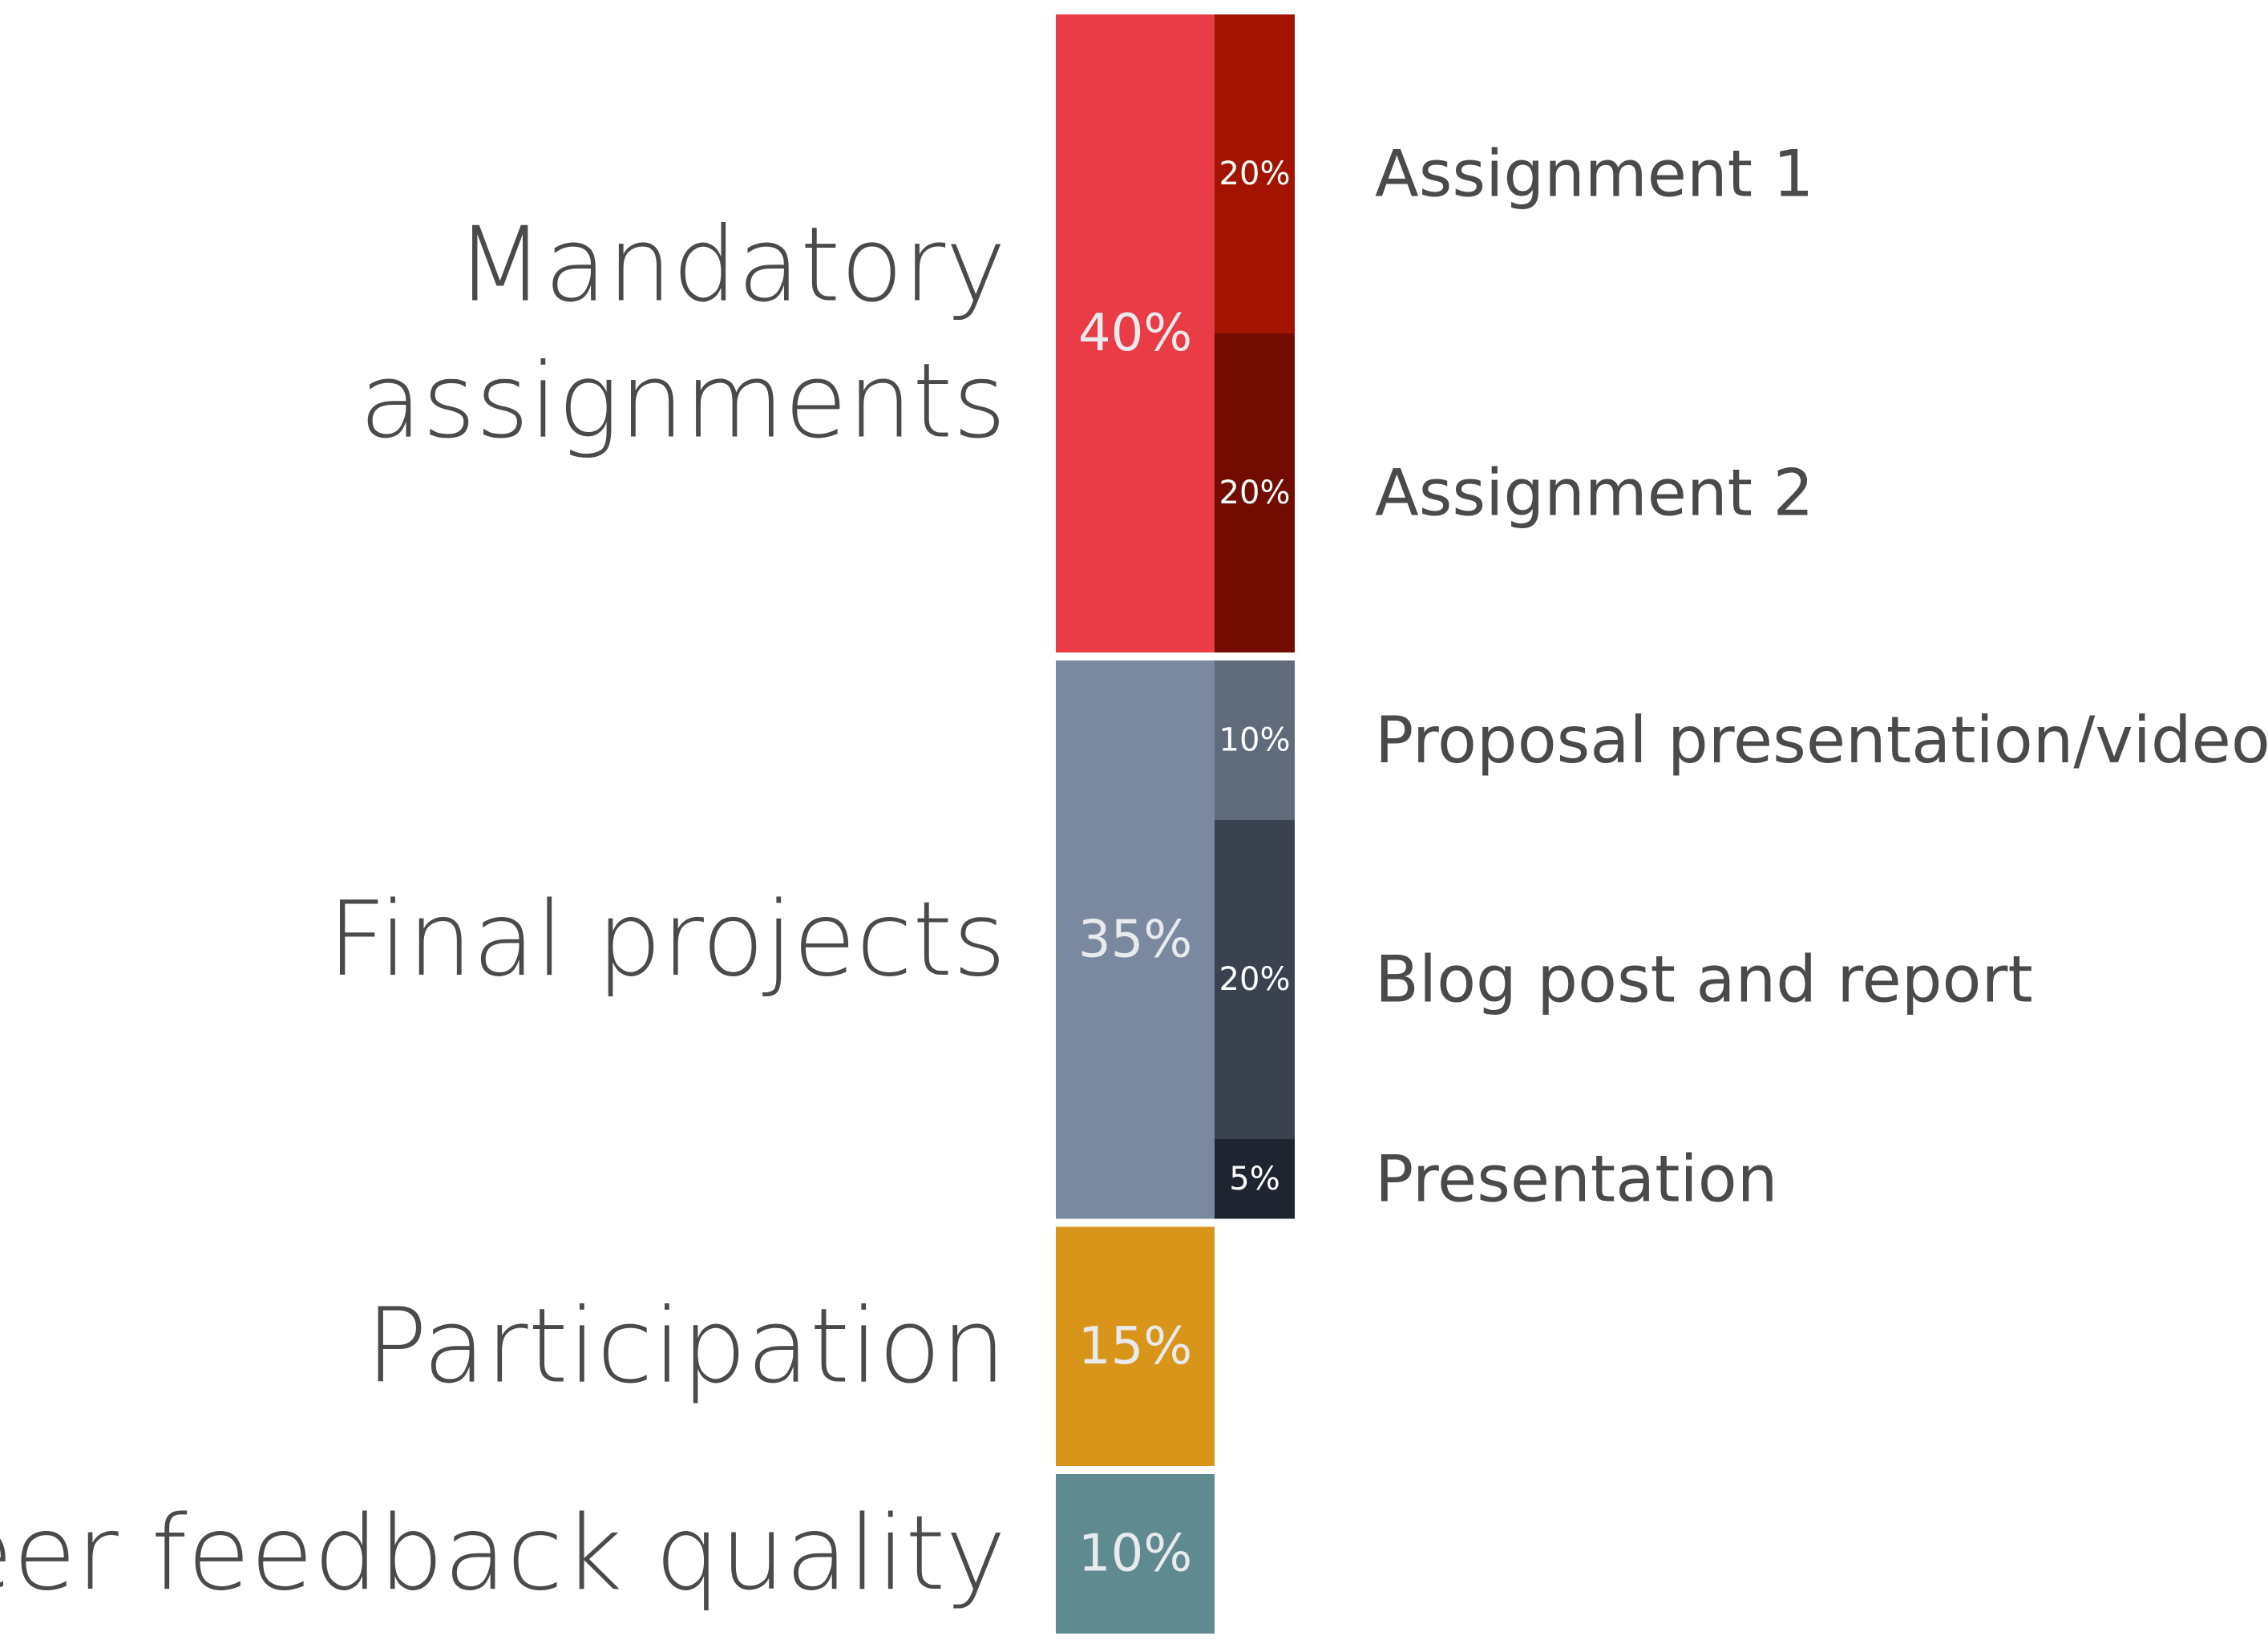 This screenshot has width=2268, height=1640. I want to click on bar-peer-feedback-quality, so click(1135, 1554).